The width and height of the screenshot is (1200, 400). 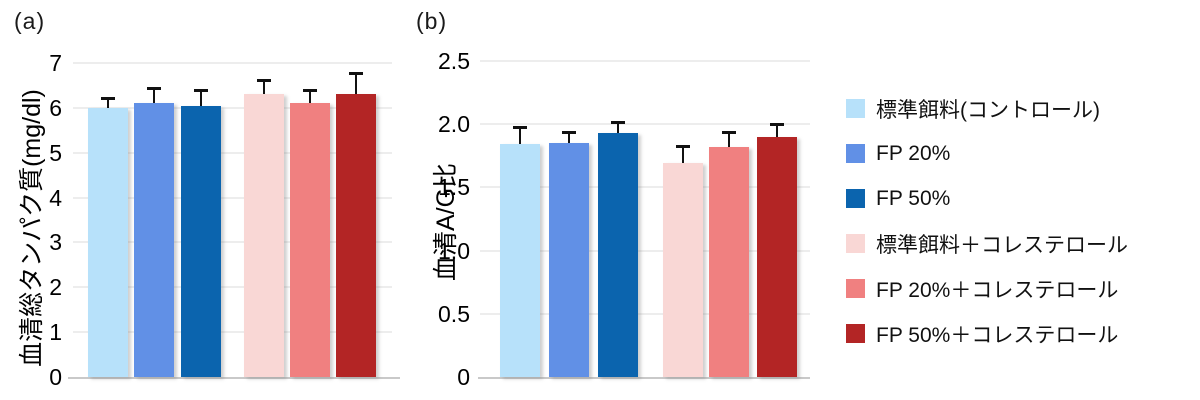 I want to click on y-tick-label: 6, so click(x=55, y=107).